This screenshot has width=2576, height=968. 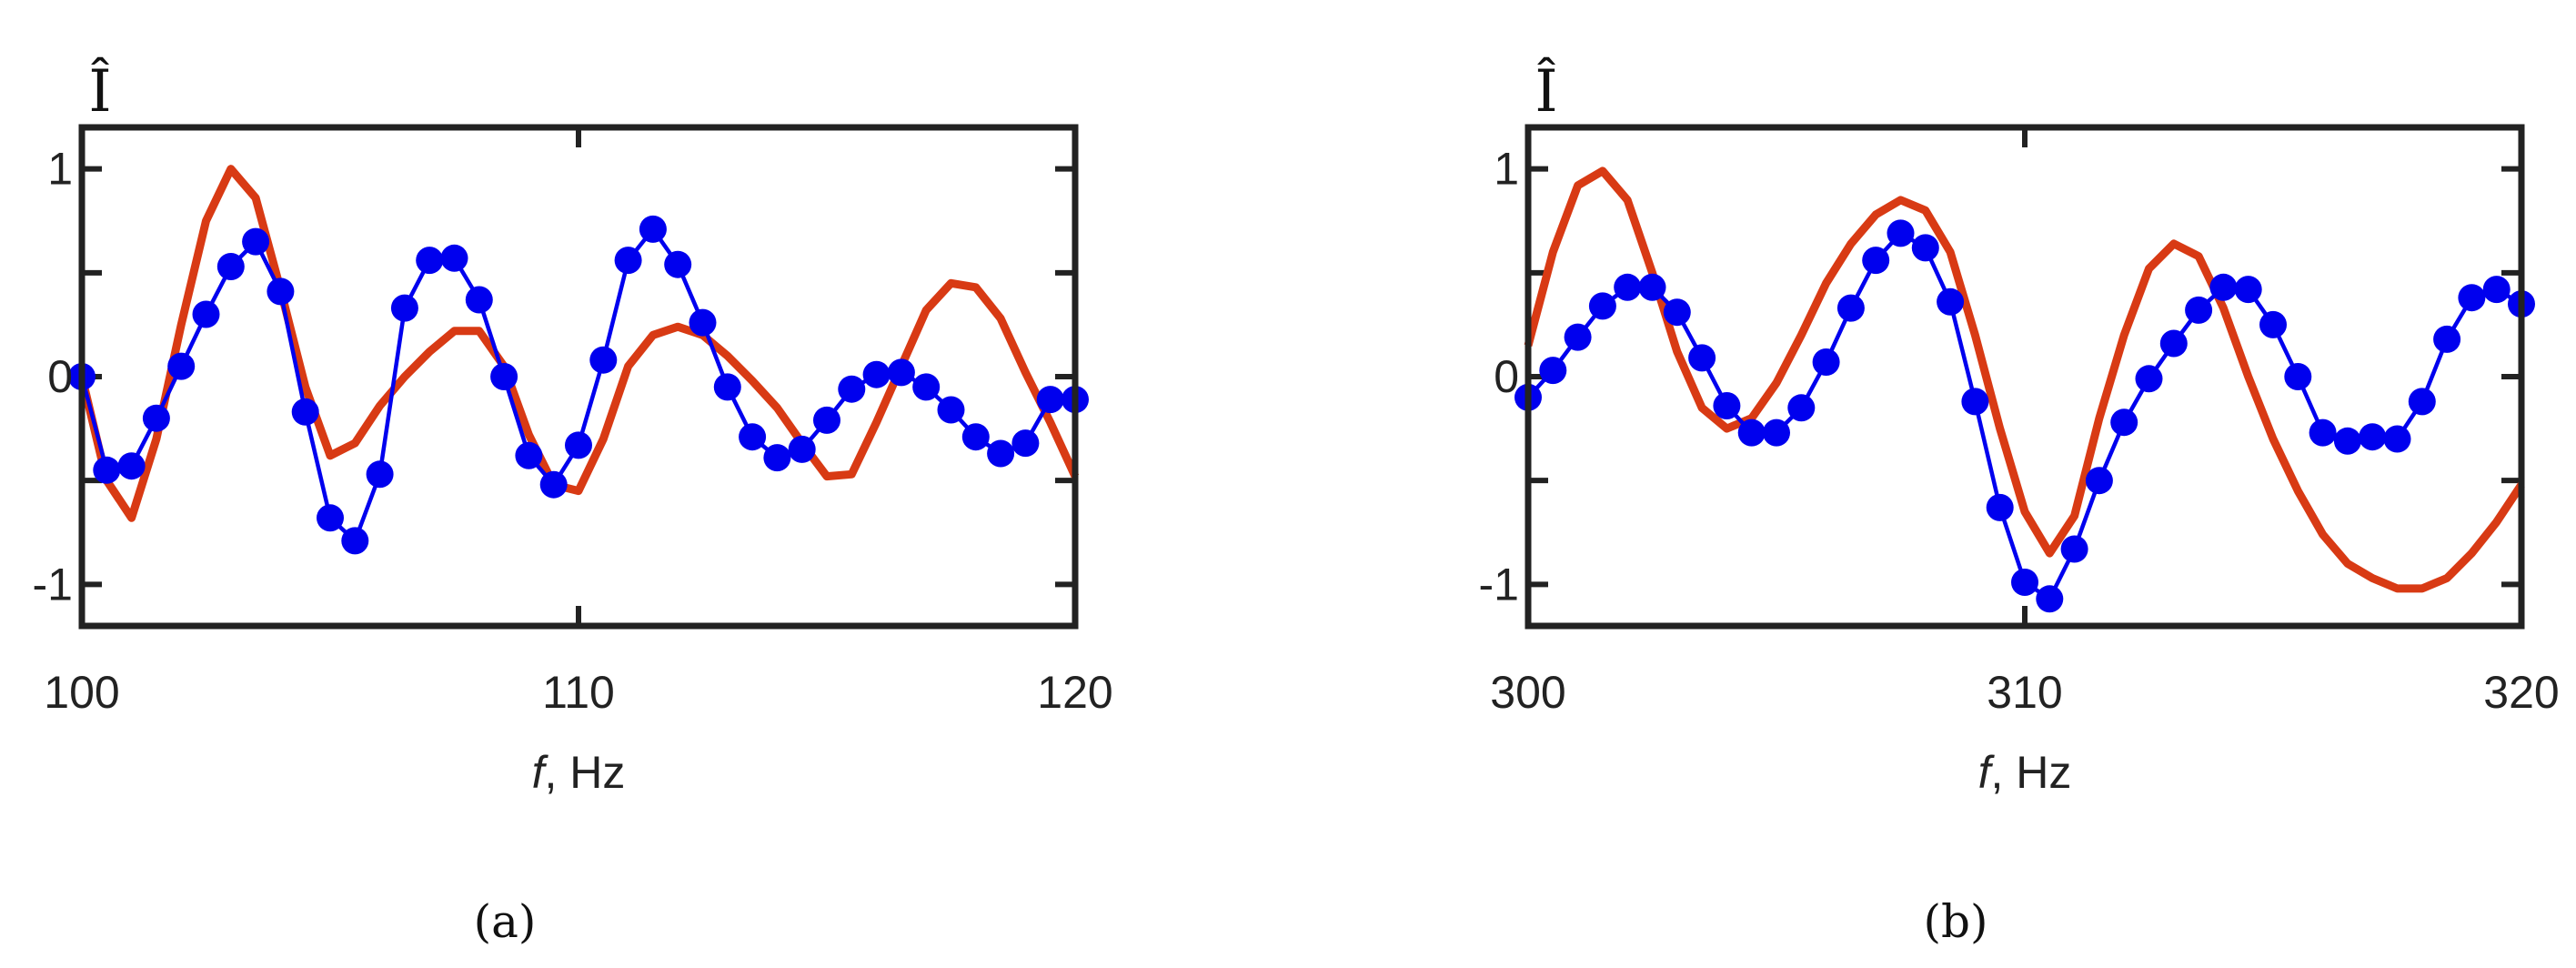 What do you see at coordinates (81, 692) in the screenshot?
I see `x-tick-label: 100` at bounding box center [81, 692].